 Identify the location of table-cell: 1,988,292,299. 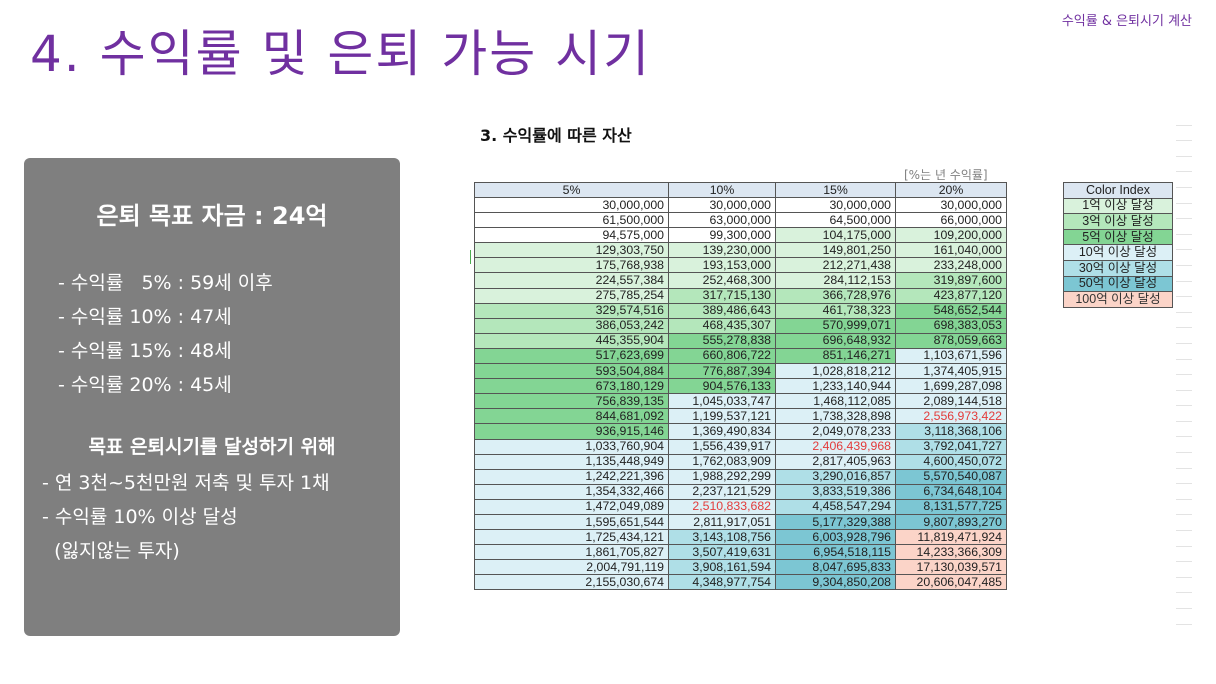
(722, 476).